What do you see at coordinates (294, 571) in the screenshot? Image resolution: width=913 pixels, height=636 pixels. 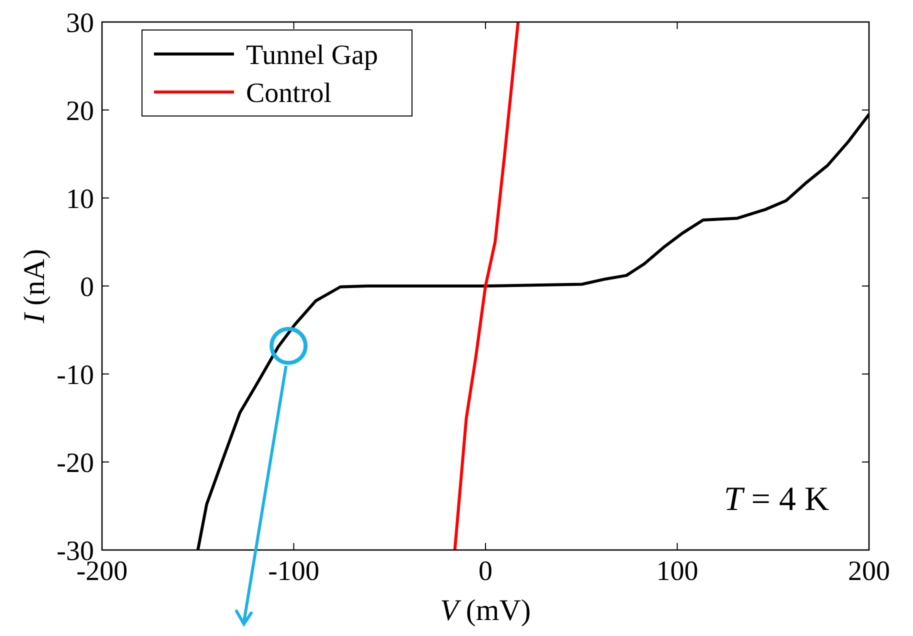 I see `x-tick-label: -100` at bounding box center [294, 571].